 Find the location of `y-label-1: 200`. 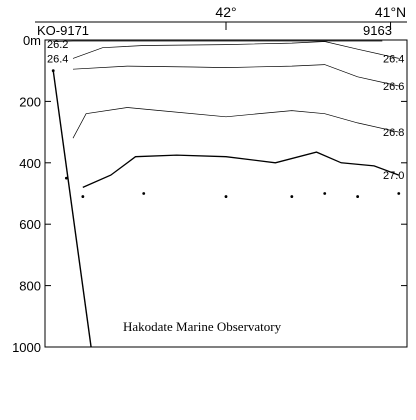

y-label-1: 200 is located at coordinates (30, 101).